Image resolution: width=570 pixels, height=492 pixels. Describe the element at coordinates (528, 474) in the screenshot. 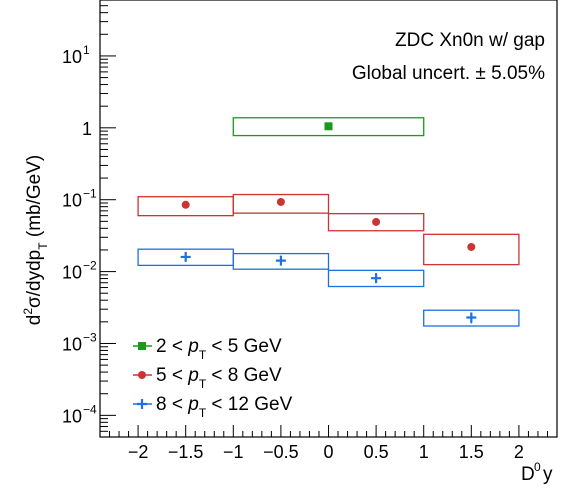

I see `svg-text: D` at that location.